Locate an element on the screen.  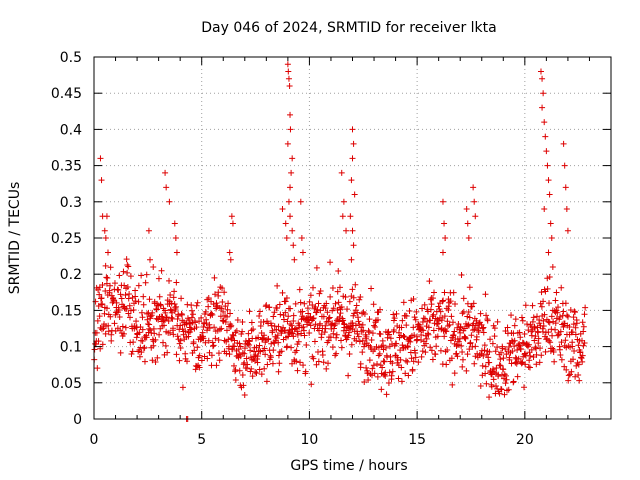
x-tick-label: 15 is located at coordinates (417, 440).